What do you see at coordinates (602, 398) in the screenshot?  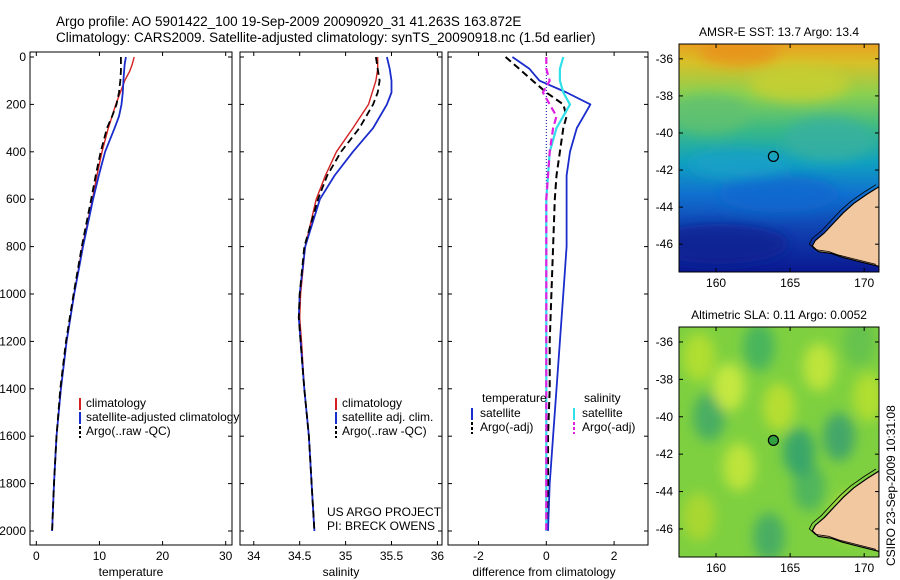 I see `difference-legend-title: salinity` at bounding box center [602, 398].